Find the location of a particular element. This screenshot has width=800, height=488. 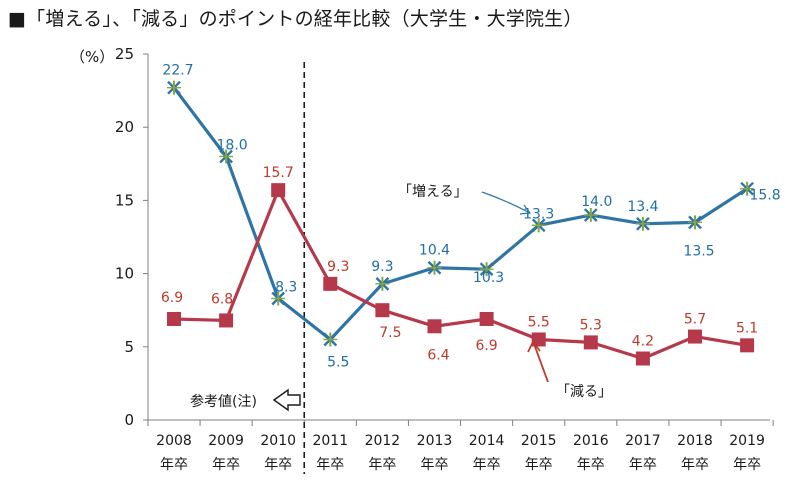

decrease-data-label: 15.7 is located at coordinates (278, 173).